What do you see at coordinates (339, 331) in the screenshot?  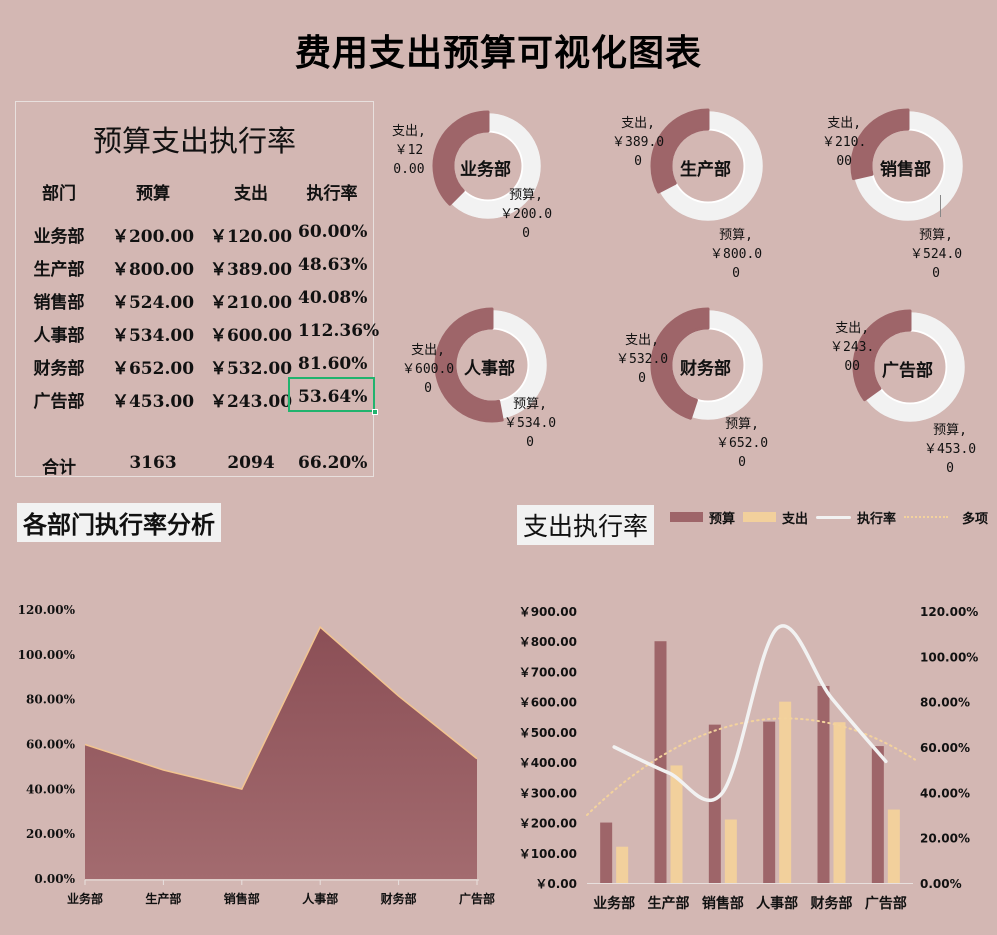 I see `cell: 112.36%` at bounding box center [339, 331].